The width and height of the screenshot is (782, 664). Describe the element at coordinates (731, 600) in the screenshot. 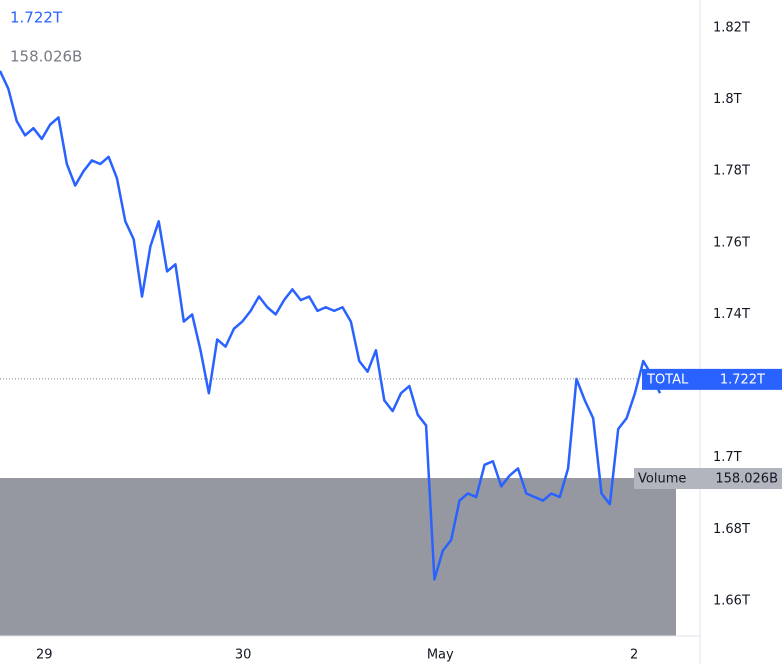

I see `y-tick-label: 1.66T` at that location.